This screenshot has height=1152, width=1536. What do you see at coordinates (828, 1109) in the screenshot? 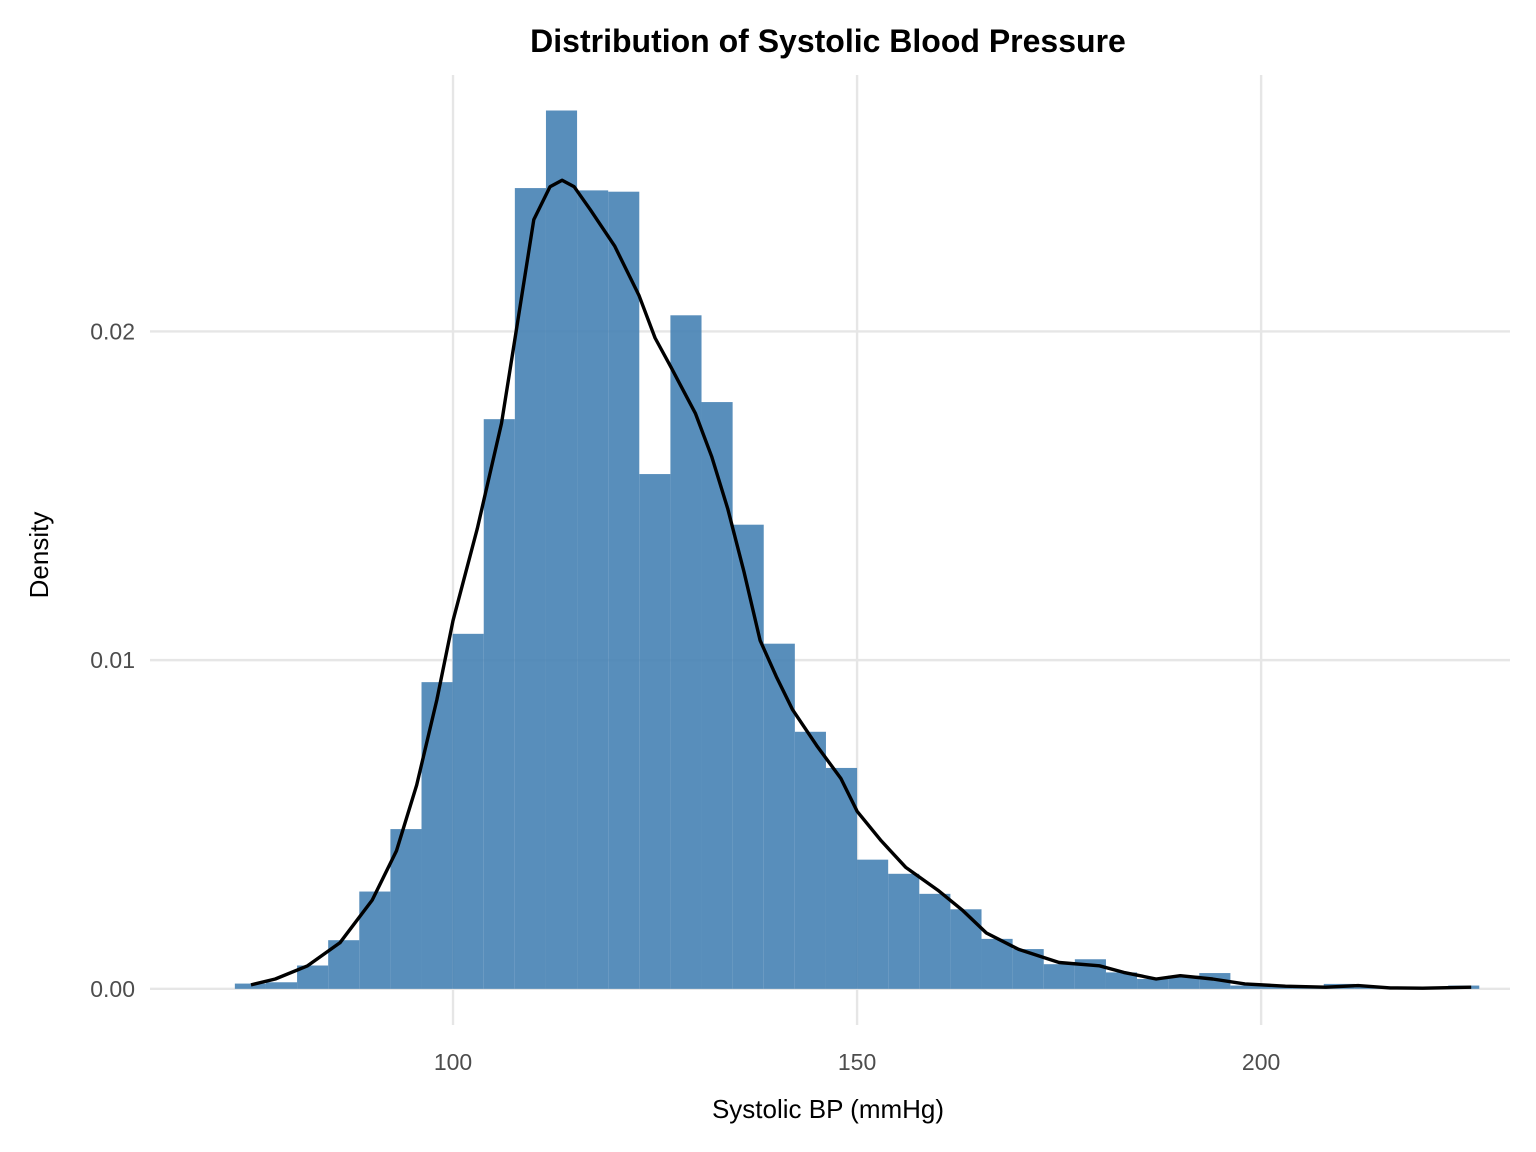
I see `x-axis-label: Systolic BP (mmHg)` at bounding box center [828, 1109].